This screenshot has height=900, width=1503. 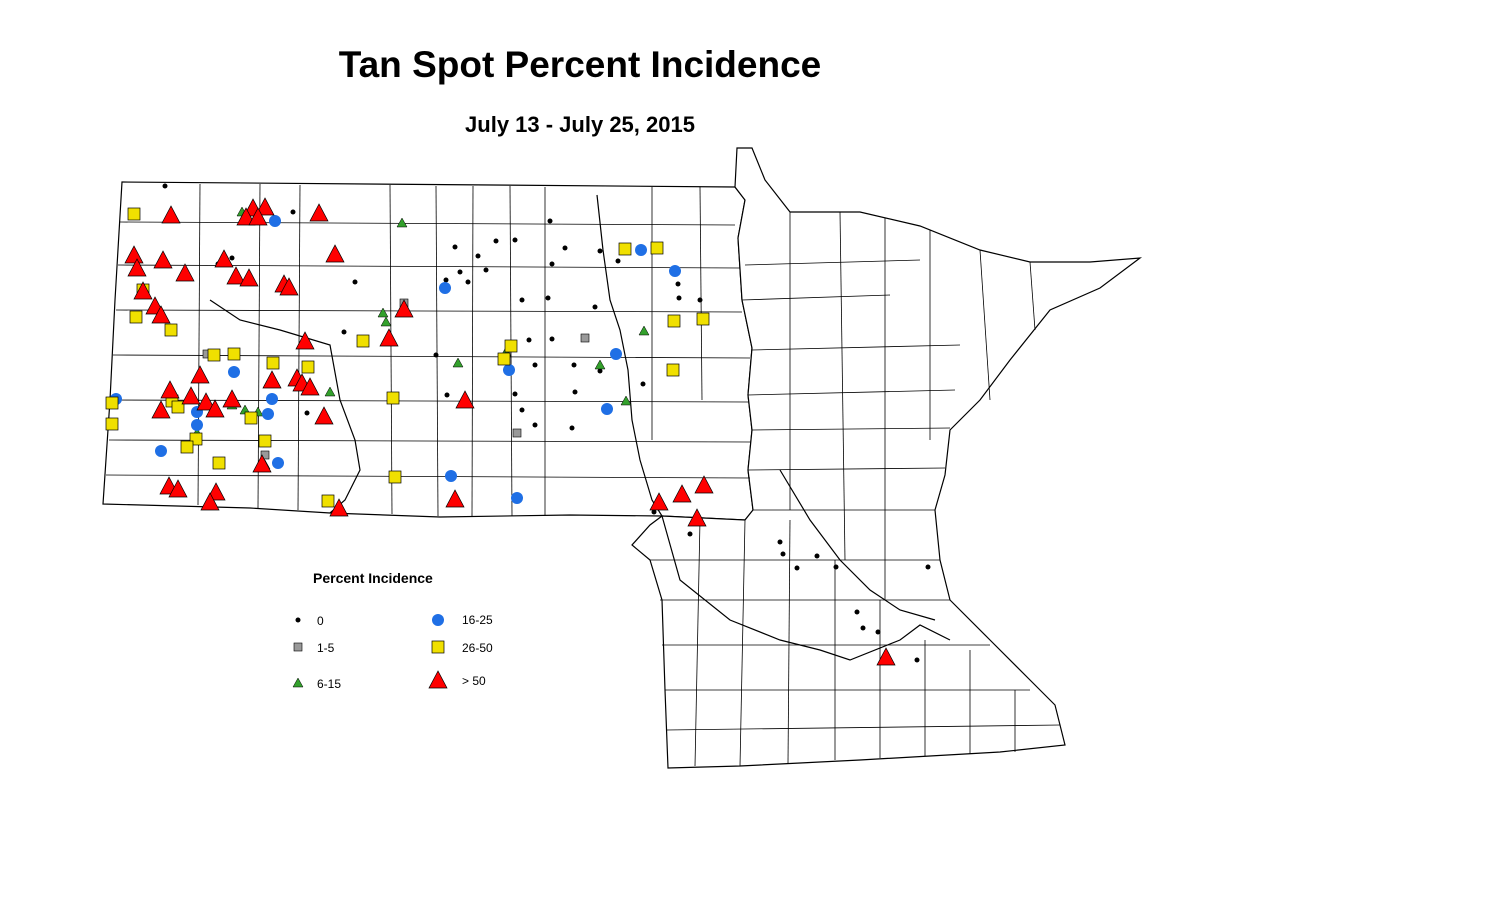 What do you see at coordinates (373, 578) in the screenshot?
I see `legend-title: Percent Incidence` at bounding box center [373, 578].